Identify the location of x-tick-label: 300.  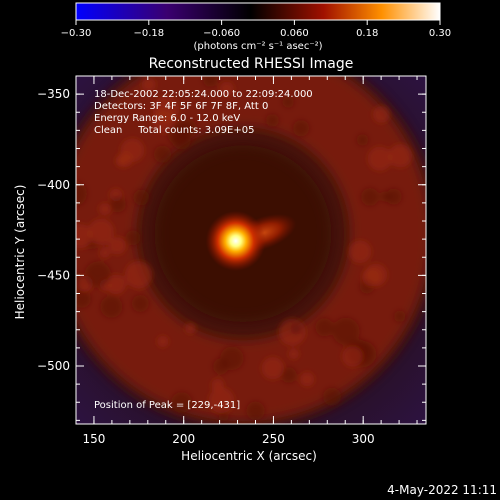
(363, 439).